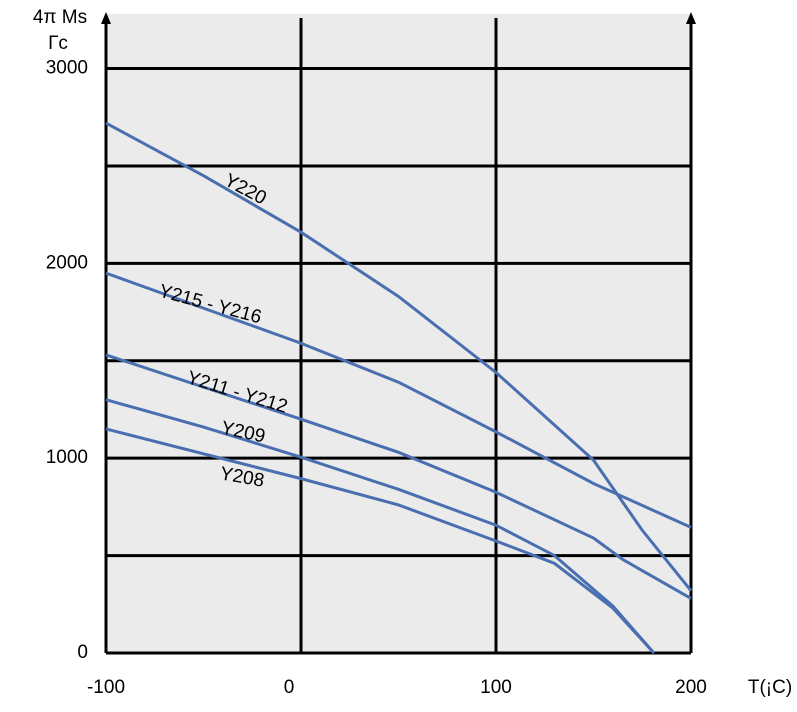  I want to click on y-axis-label: 4π Ms, so click(60, 17).